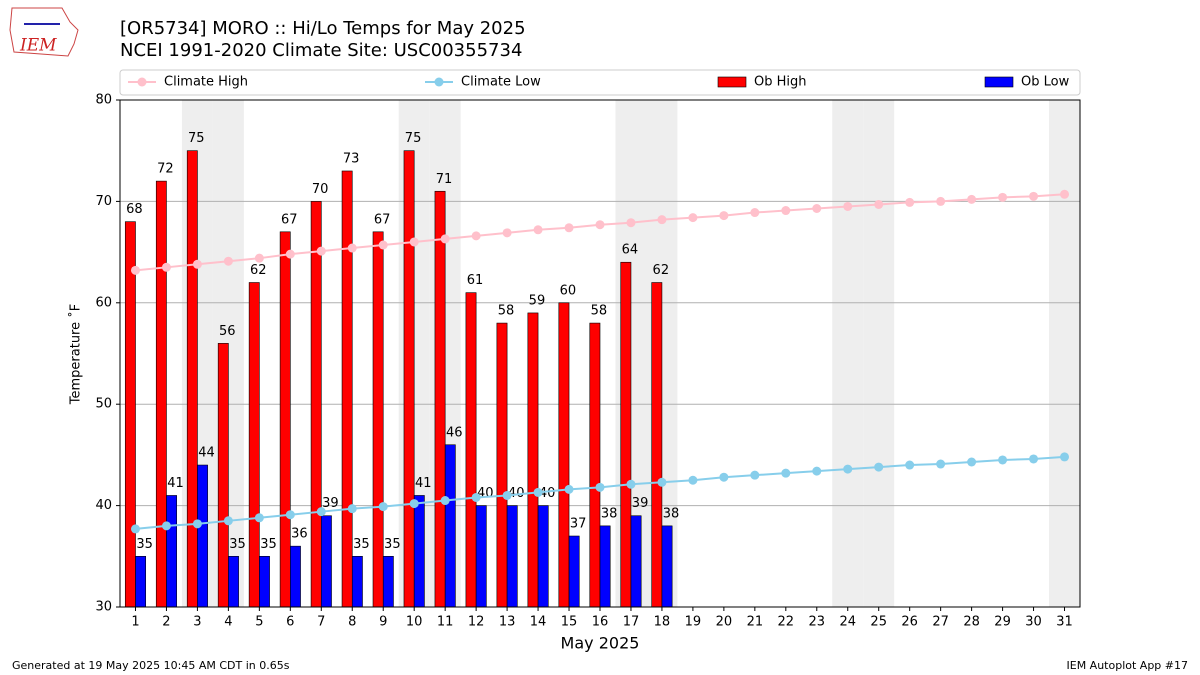 Image resolution: width=1200 pixels, height=675 pixels. I want to click on y-axis-label: Temperature ˚F, so click(76, 354).